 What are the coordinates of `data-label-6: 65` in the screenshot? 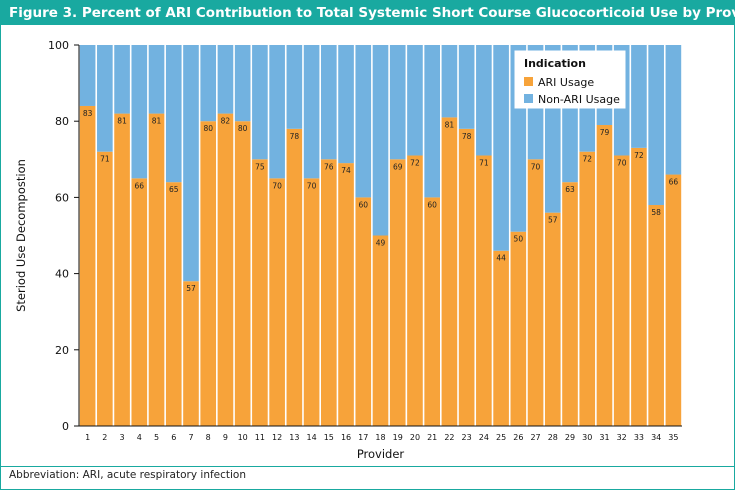 It's located at (174, 189).